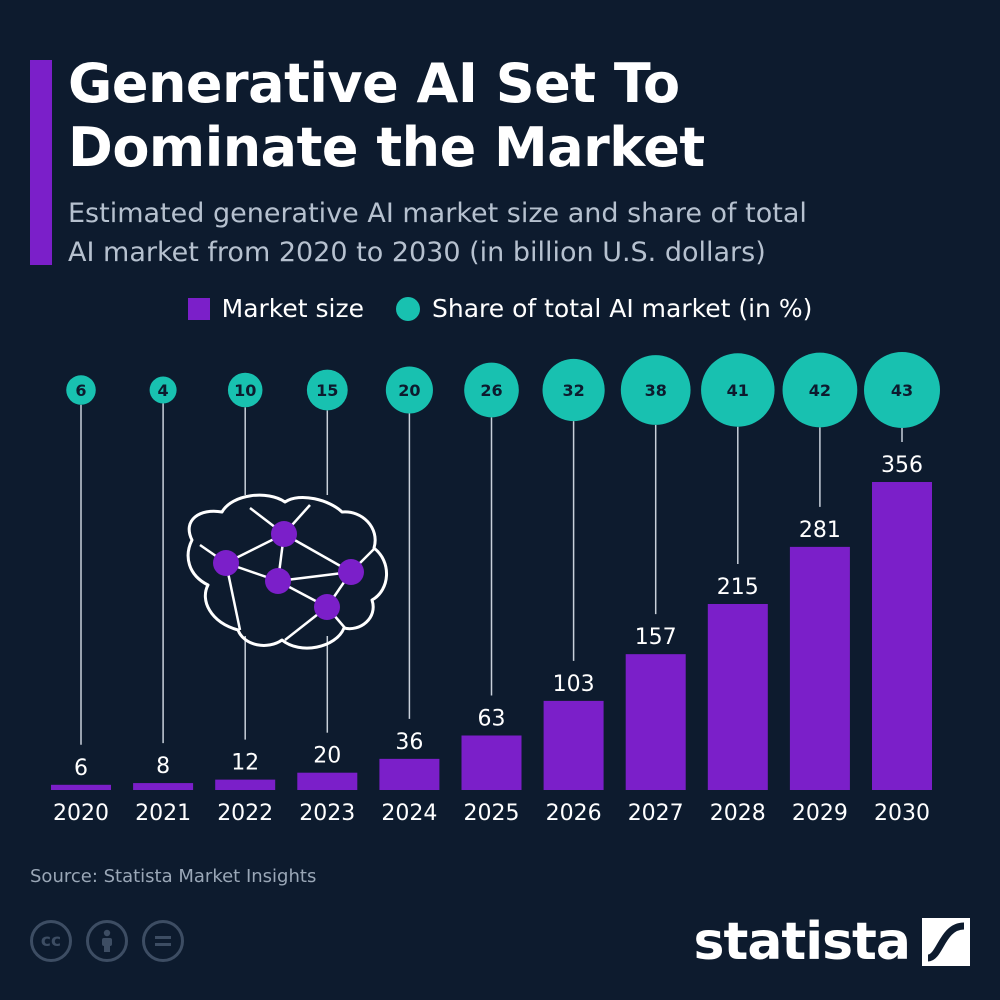  I want to click on value-label-2027: 157, so click(656, 637).